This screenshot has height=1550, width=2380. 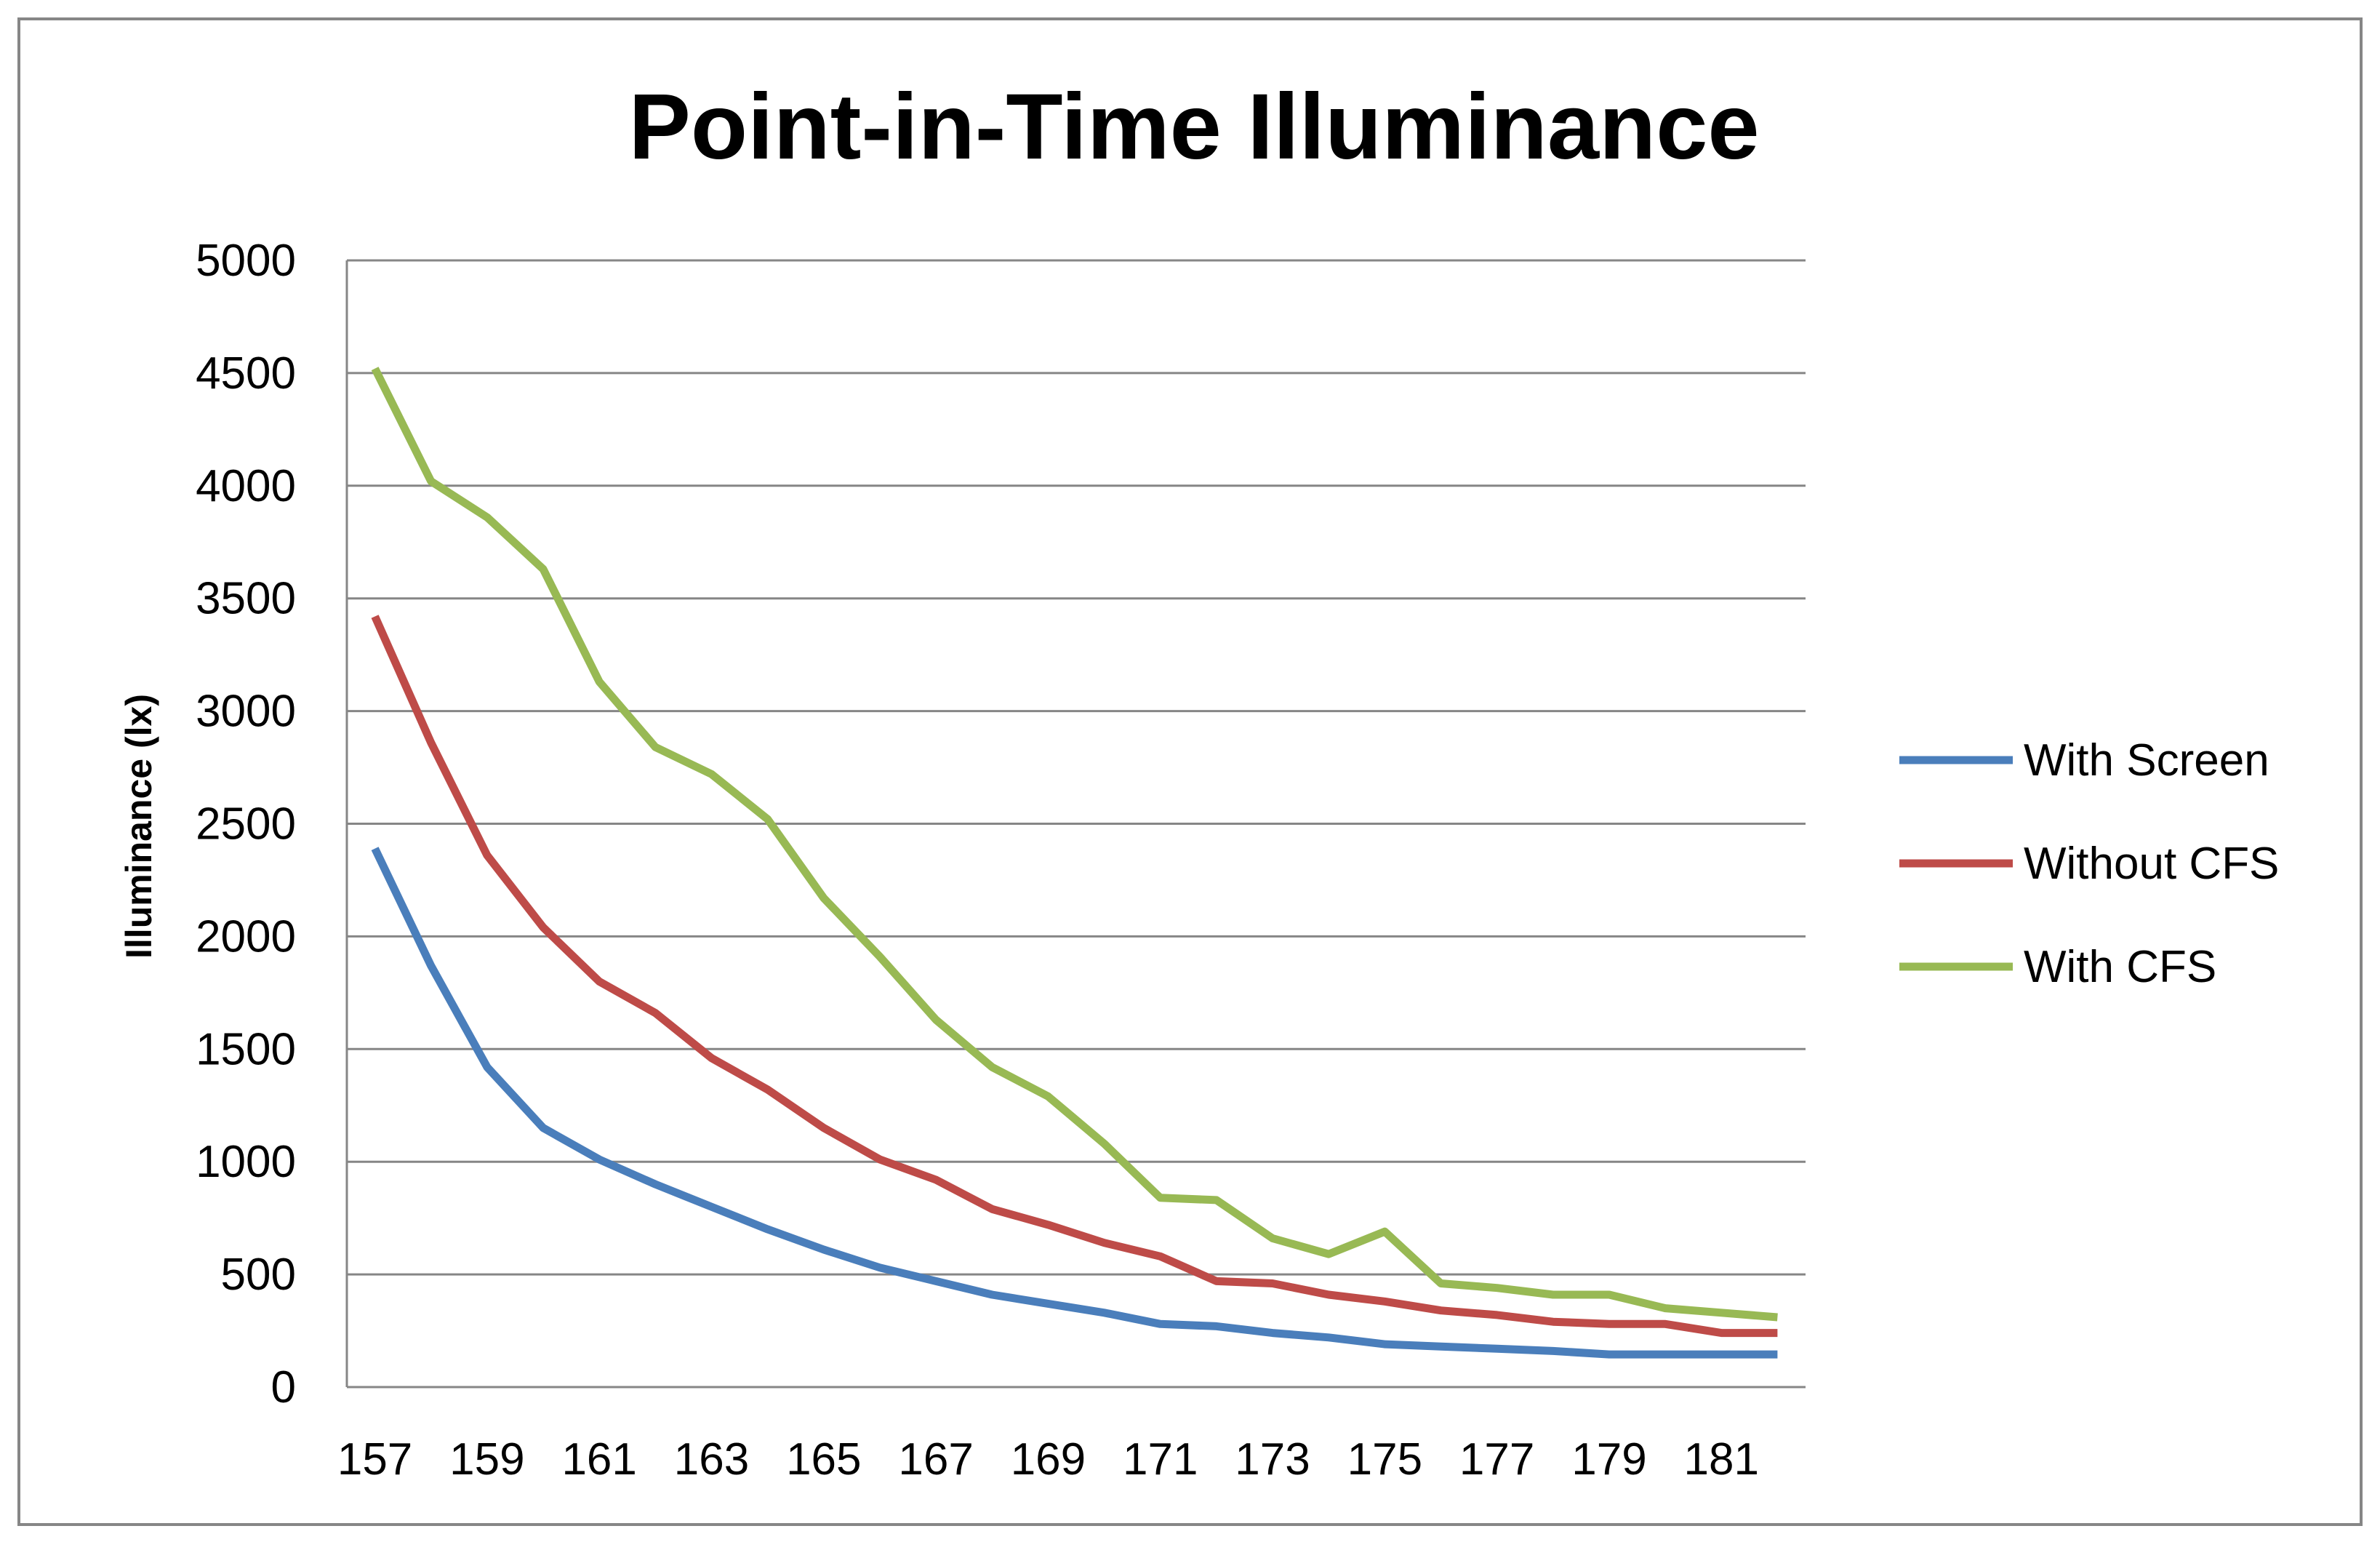 What do you see at coordinates (711, 1459) in the screenshot?
I see `x-tick-label: 163` at bounding box center [711, 1459].